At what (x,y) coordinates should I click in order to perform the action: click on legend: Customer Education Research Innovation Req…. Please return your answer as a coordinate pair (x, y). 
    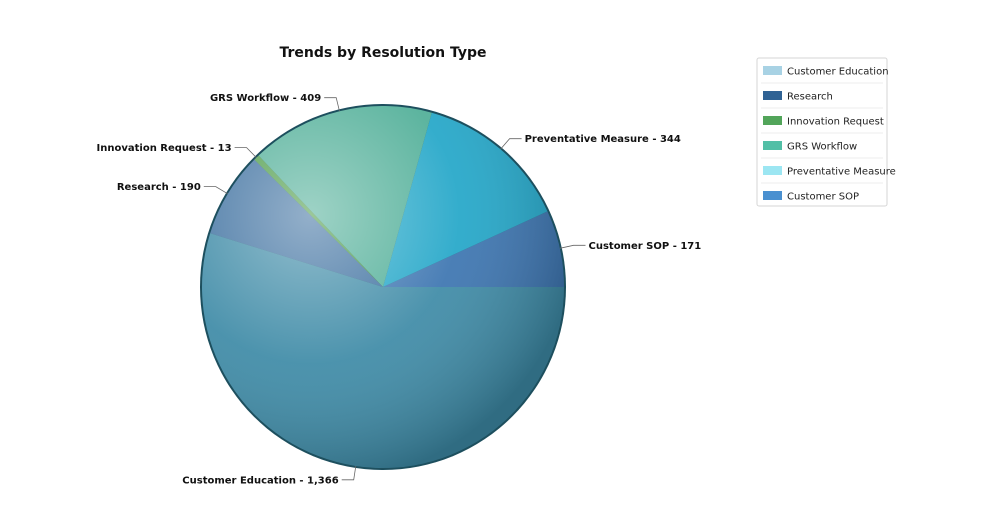
    Looking at the image, I should click on (826, 132).